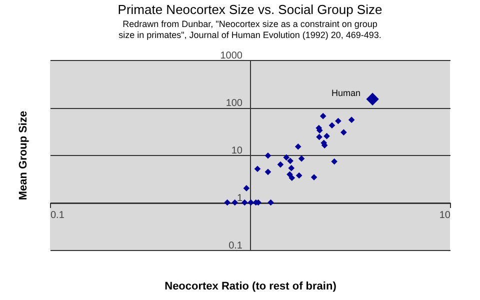 The height and width of the screenshot is (300, 480). I want to click on annotation: Human, so click(346, 93).